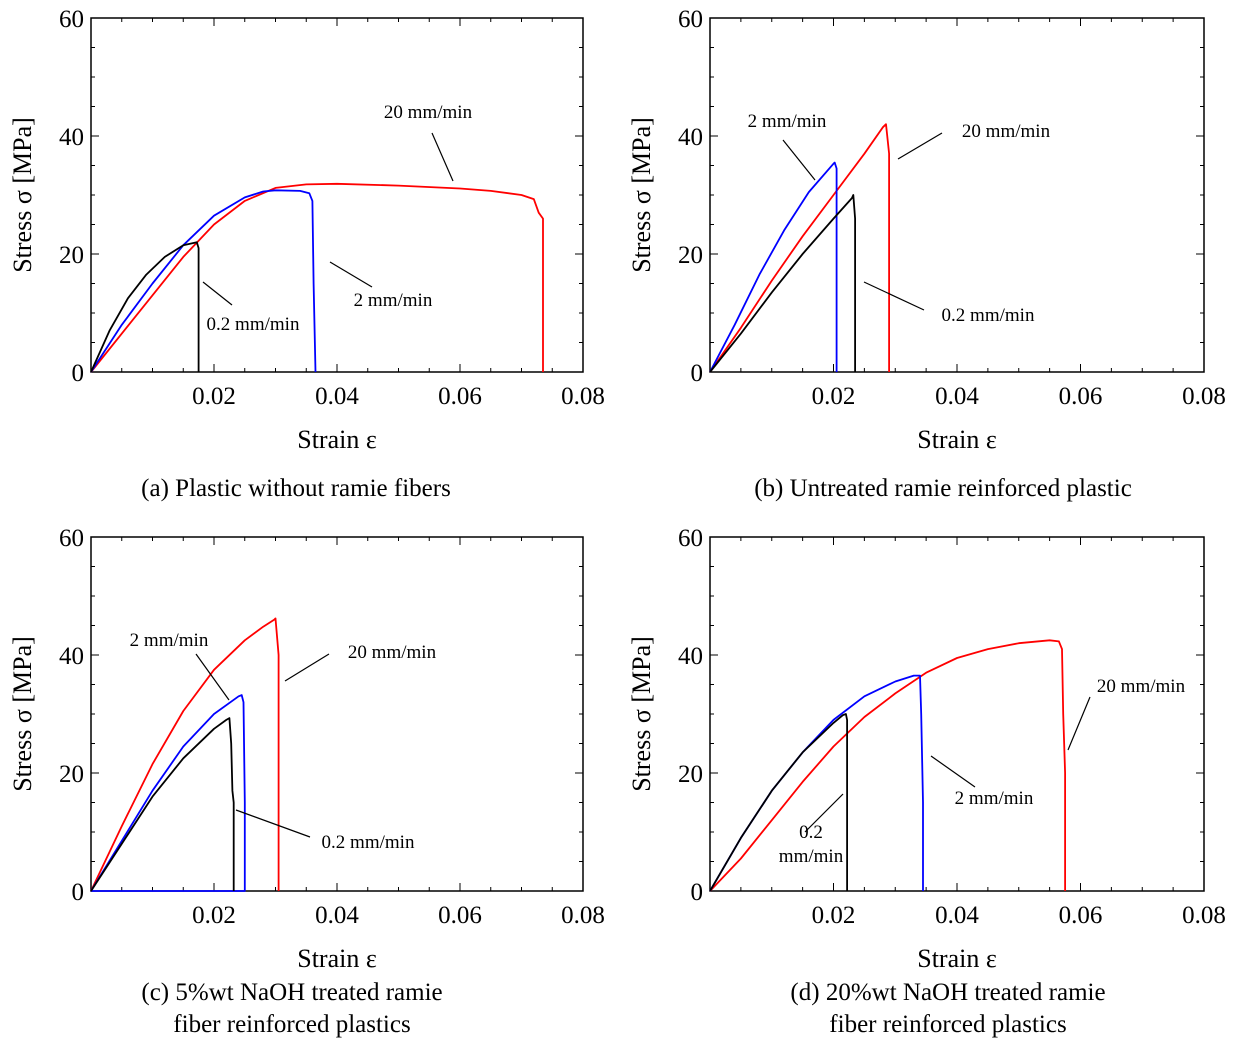 The height and width of the screenshot is (1041, 1242). Describe the element at coordinates (296, 488) in the screenshot. I see `panel-caption: (a) Plastic without ramie fibers` at that location.